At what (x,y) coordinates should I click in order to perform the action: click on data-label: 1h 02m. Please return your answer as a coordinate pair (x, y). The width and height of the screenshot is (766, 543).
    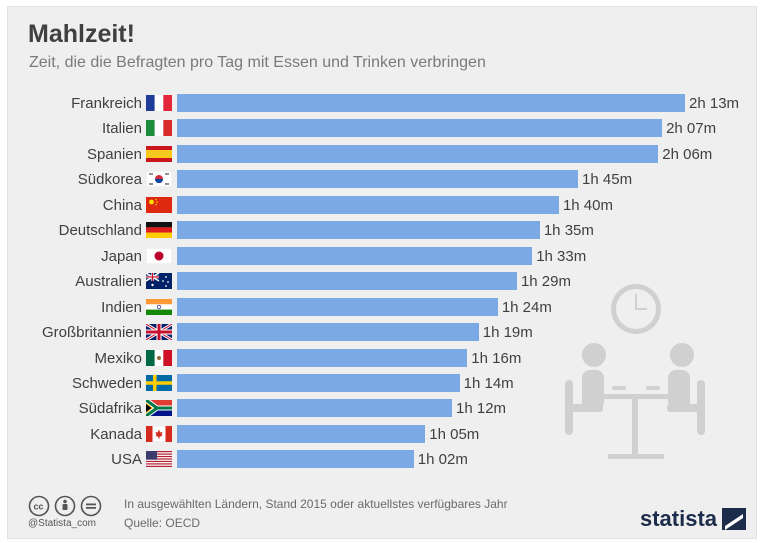
    Looking at the image, I should click on (442, 460).